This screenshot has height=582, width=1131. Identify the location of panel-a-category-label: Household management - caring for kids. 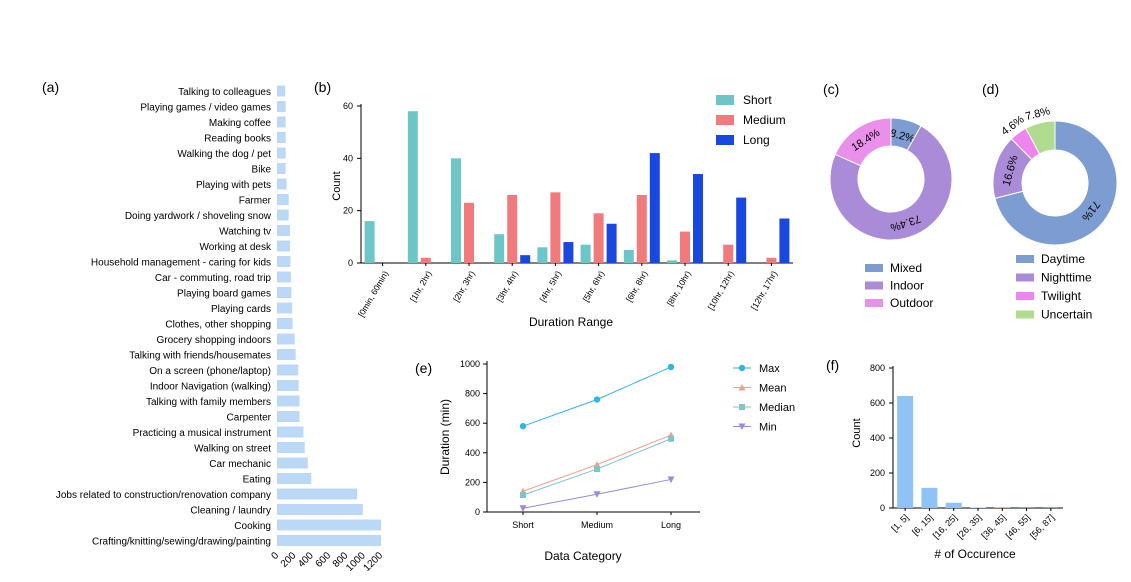
(181, 263).